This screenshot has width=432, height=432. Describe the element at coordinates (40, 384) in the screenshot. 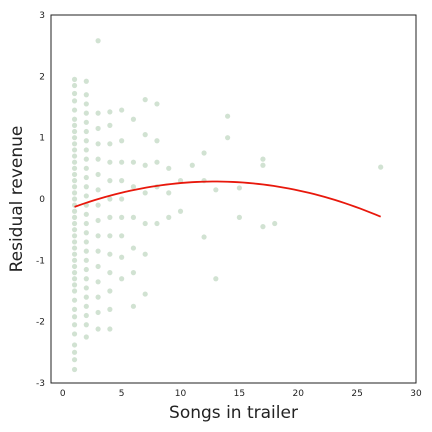

I see `y-tick-label: -3` at that location.